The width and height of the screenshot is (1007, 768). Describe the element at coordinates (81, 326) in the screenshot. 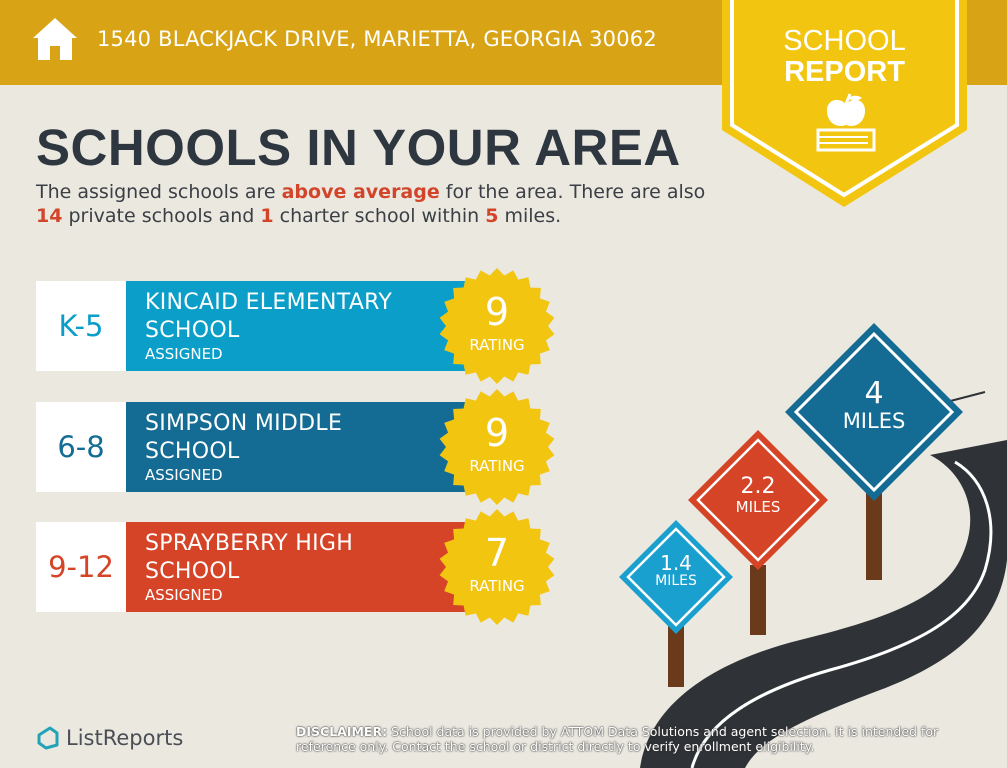

I see `grade-range: K-5` at that location.